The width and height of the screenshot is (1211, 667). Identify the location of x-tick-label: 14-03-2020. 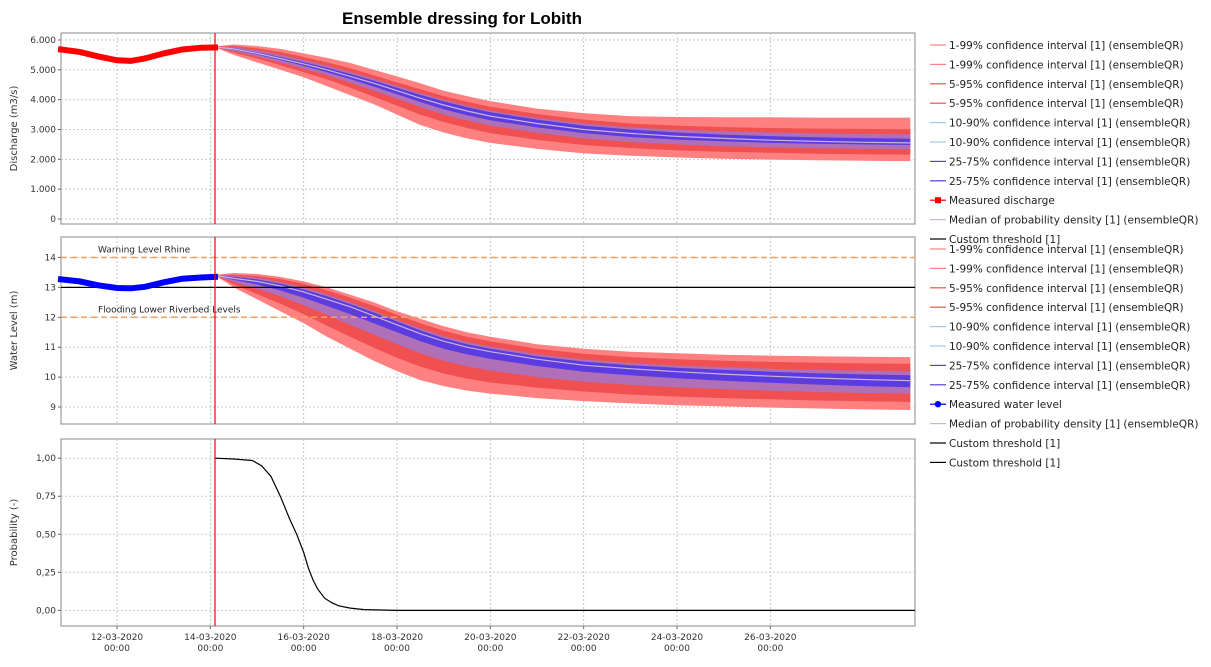
(210, 638).